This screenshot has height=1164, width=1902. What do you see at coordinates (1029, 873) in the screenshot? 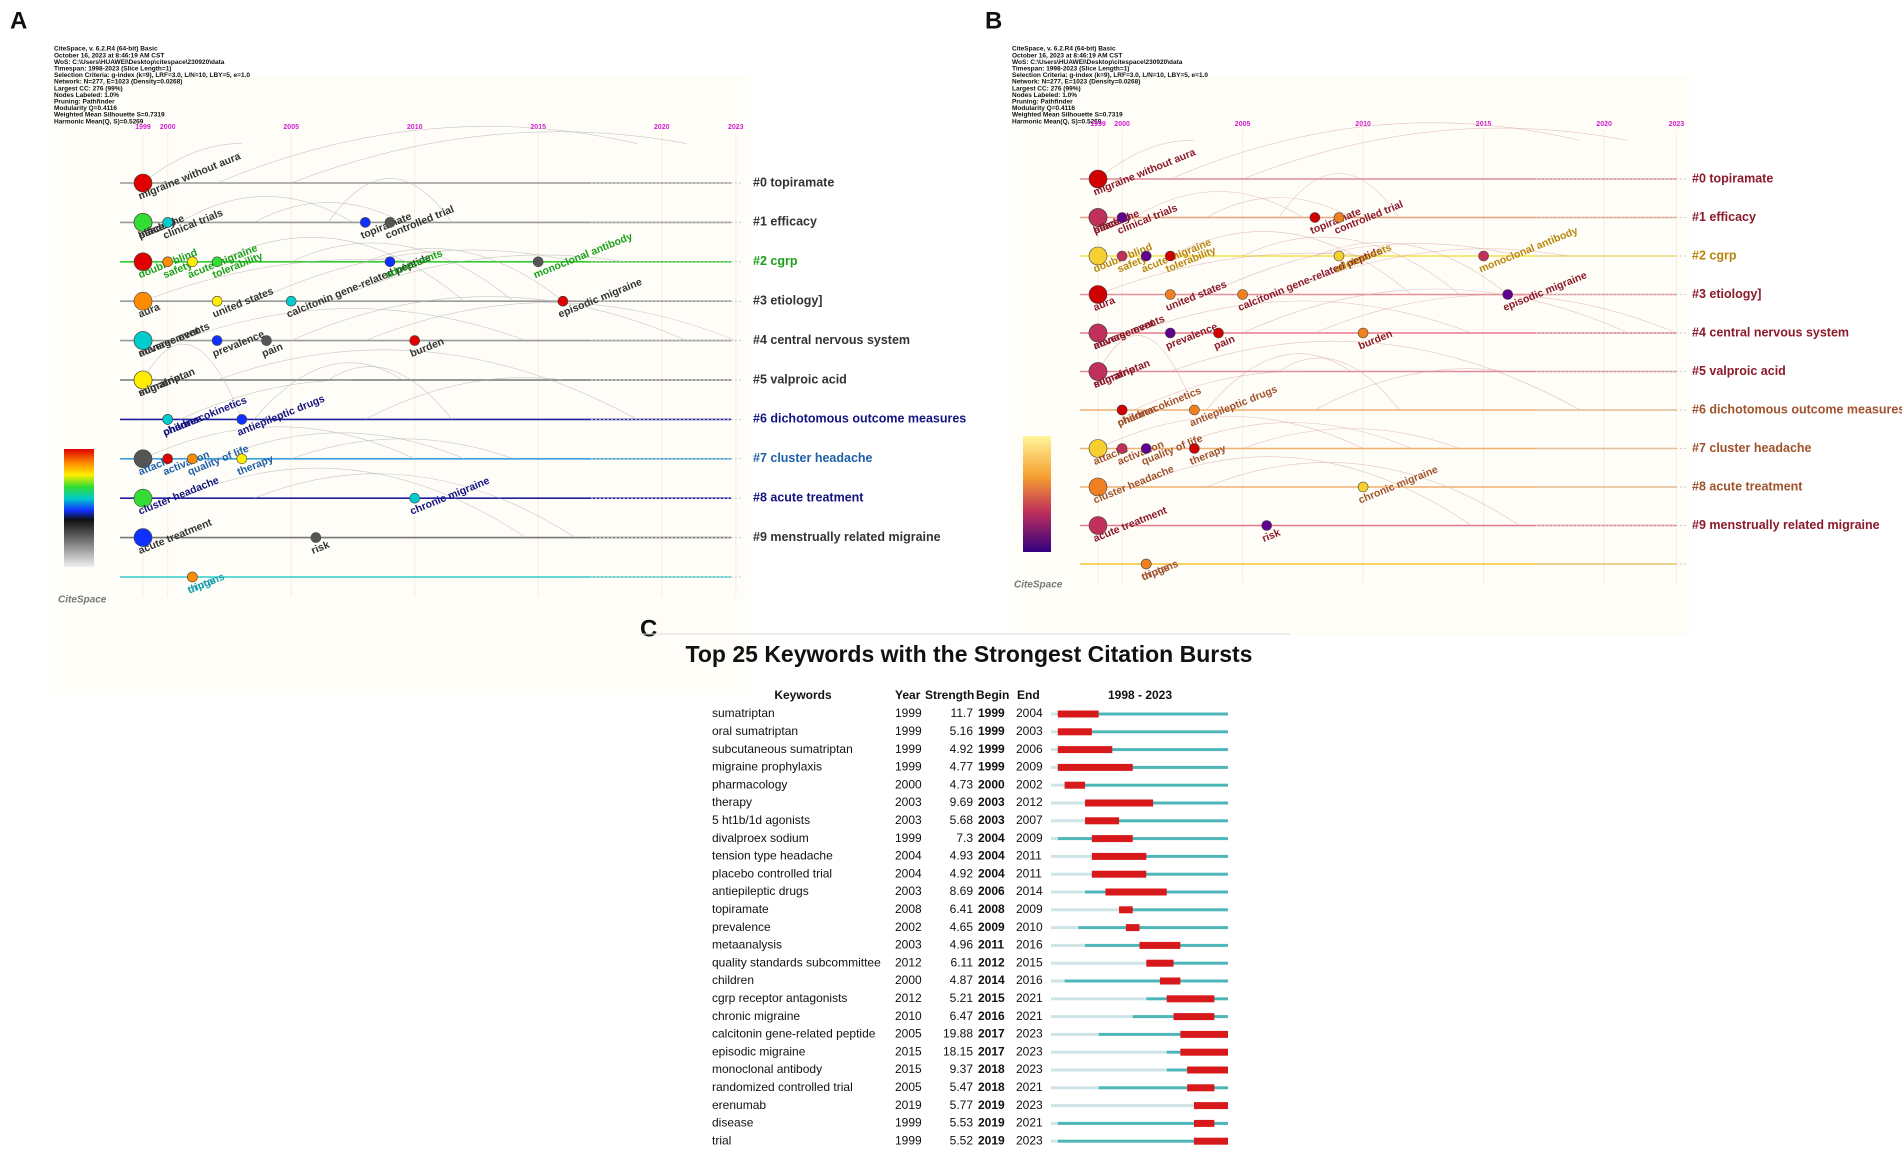
I see `end: 2011` at bounding box center [1029, 873].